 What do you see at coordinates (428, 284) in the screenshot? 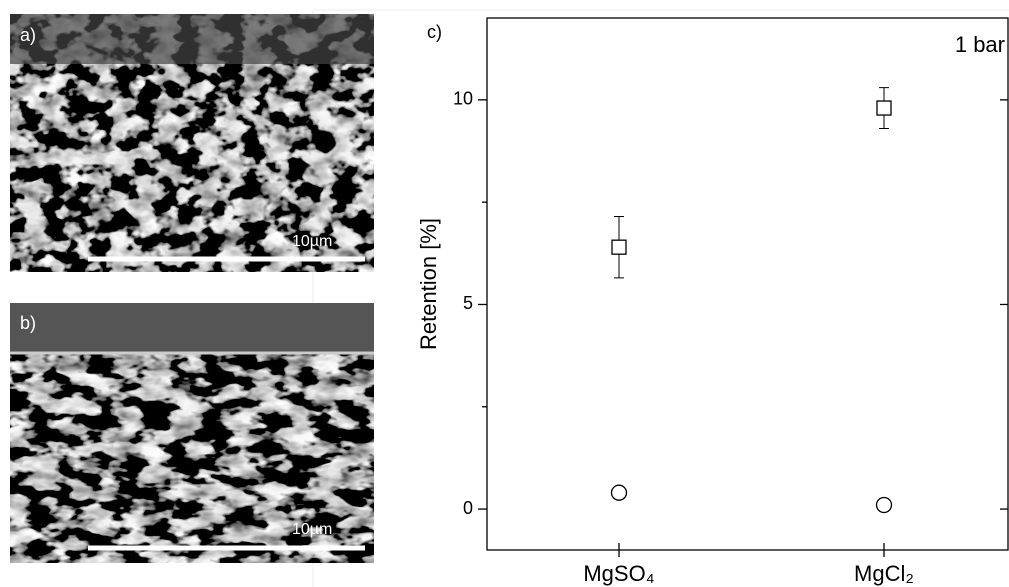
I see `y-axis-label: Retention [%]` at bounding box center [428, 284].